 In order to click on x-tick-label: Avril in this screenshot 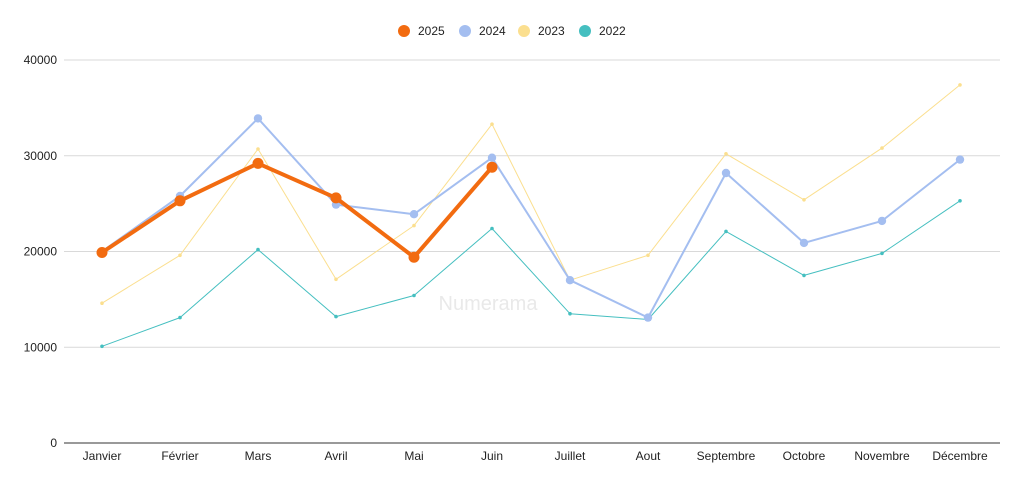, I will do `click(335, 456)`.